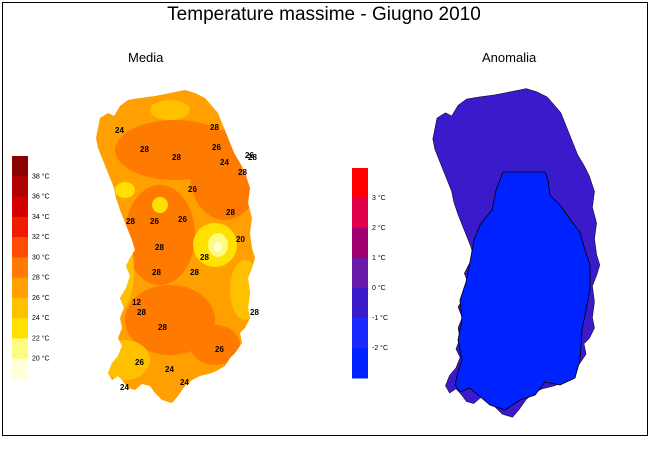 This screenshot has height=450, width=650. I want to click on legend-tick-label: -1 °C, so click(380, 318).